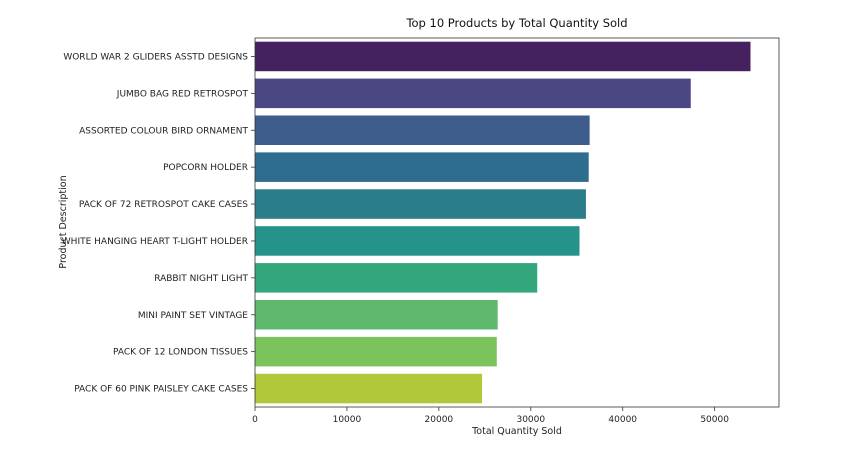 The height and width of the screenshot is (460, 856). I want to click on y-tick-label: WORLD WAR 2 GLIDERS ASSTD DESIGNS, so click(155, 57).